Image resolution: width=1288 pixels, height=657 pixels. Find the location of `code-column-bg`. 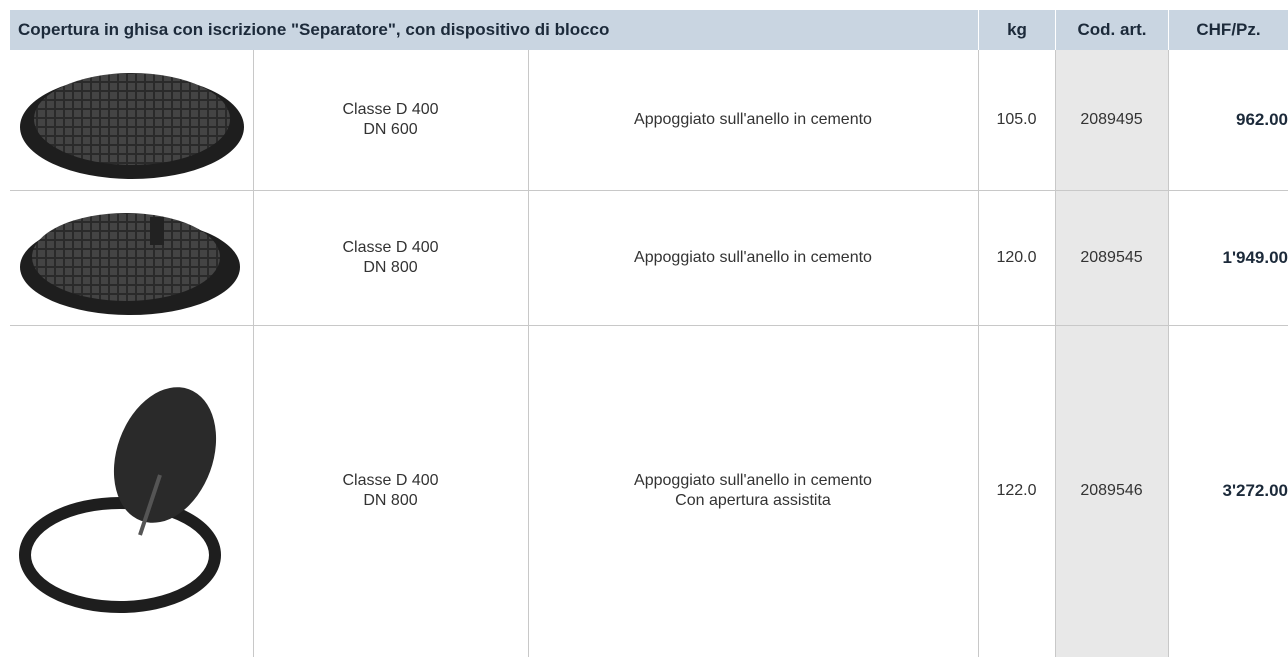

code-column-bg is located at coordinates (1112, 353).